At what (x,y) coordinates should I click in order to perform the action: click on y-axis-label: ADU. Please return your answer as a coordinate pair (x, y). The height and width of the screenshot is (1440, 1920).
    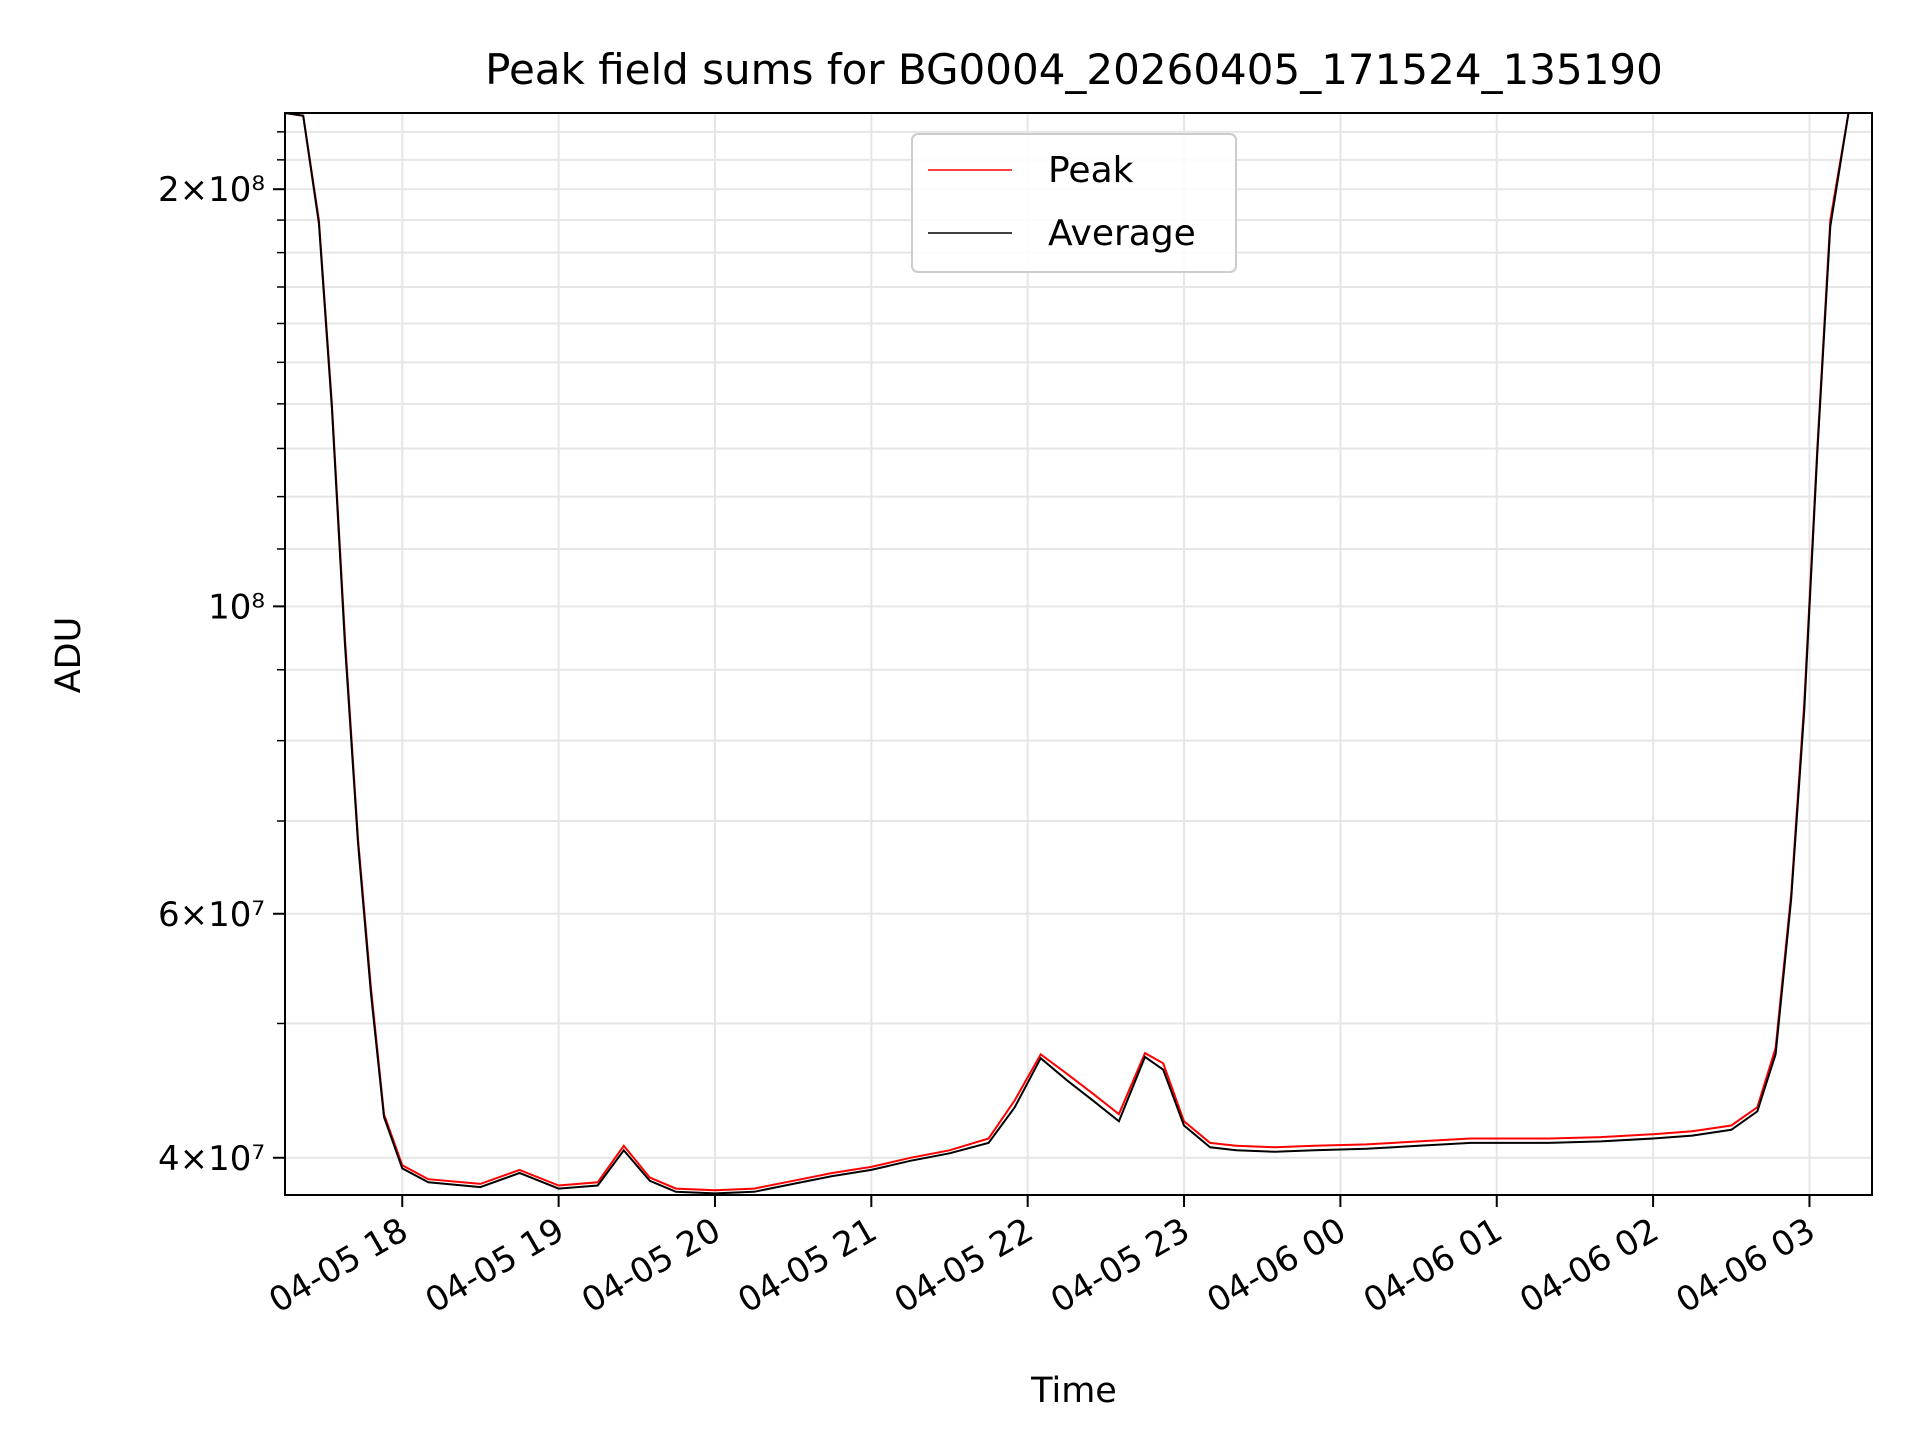
    Looking at the image, I should click on (69, 655).